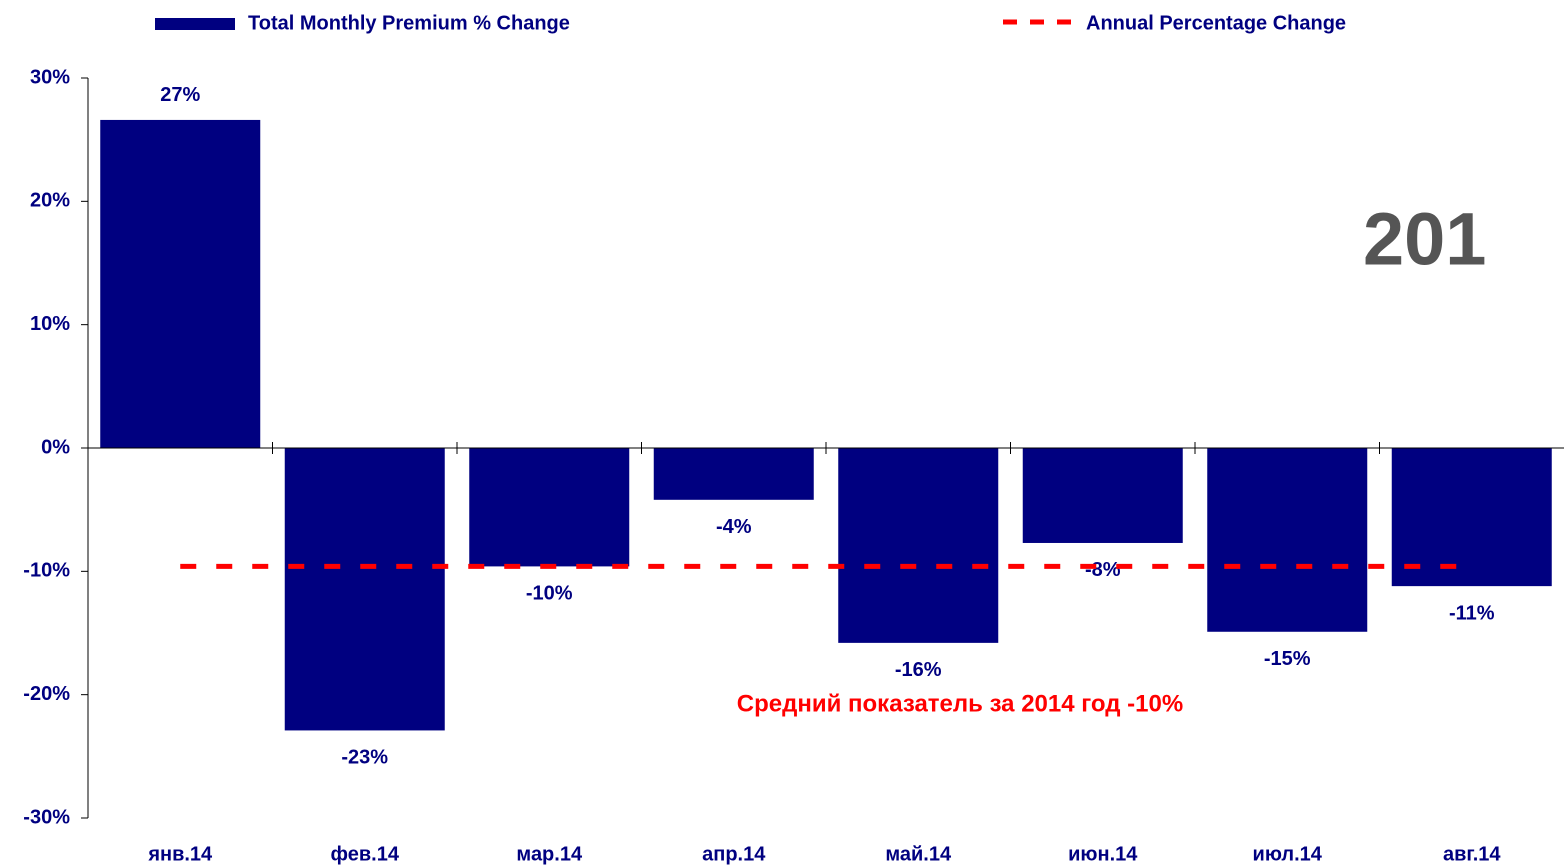 The height and width of the screenshot is (866, 1565). What do you see at coordinates (549, 594) in the screenshot?
I see `data-label: -10%` at bounding box center [549, 594].